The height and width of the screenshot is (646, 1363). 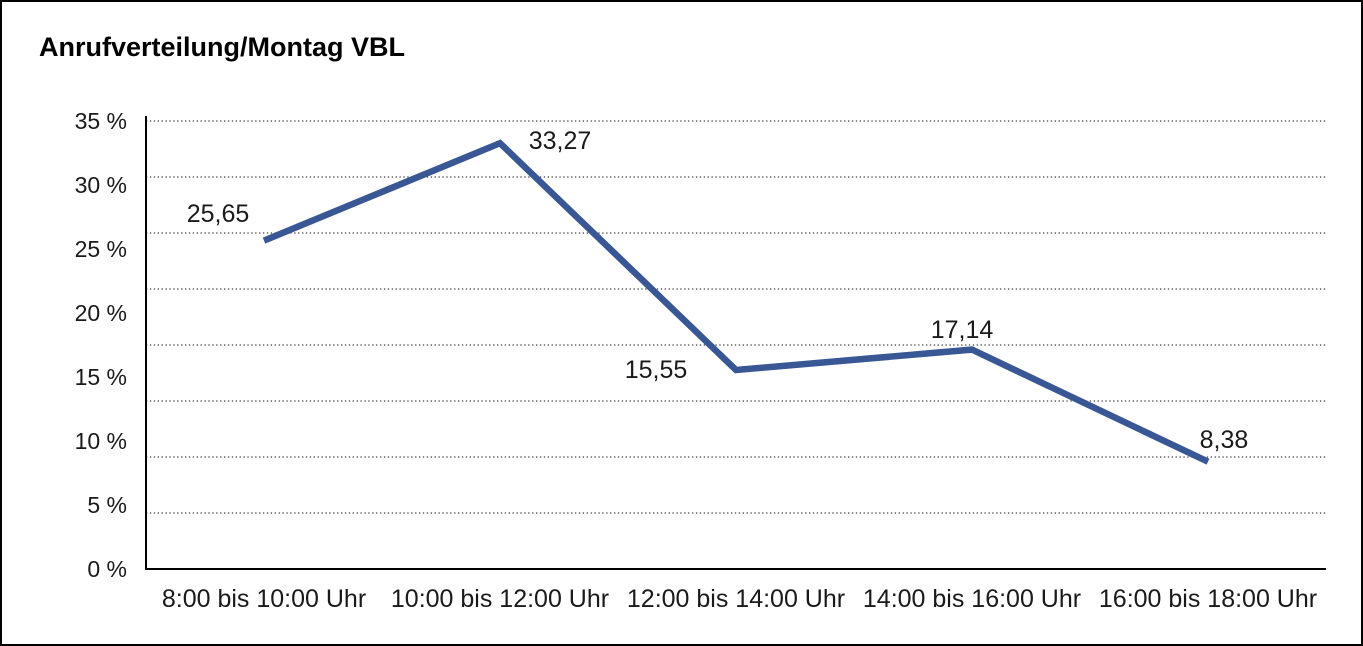 I want to click on chart-title: Anrufverteilung/Montag VBL, so click(x=222, y=47).